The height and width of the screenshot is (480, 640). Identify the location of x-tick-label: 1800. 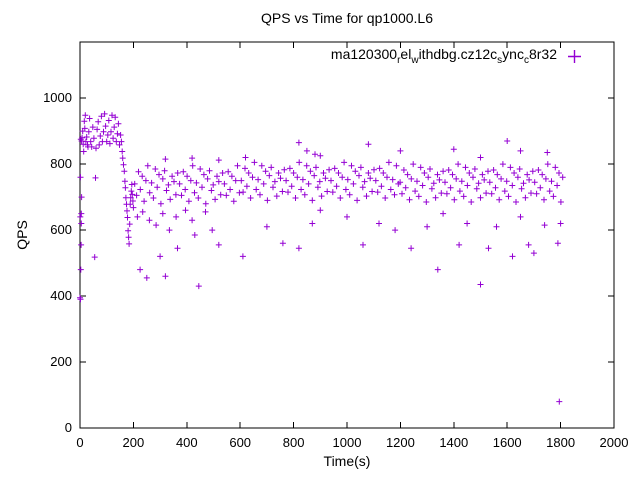
(560, 442).